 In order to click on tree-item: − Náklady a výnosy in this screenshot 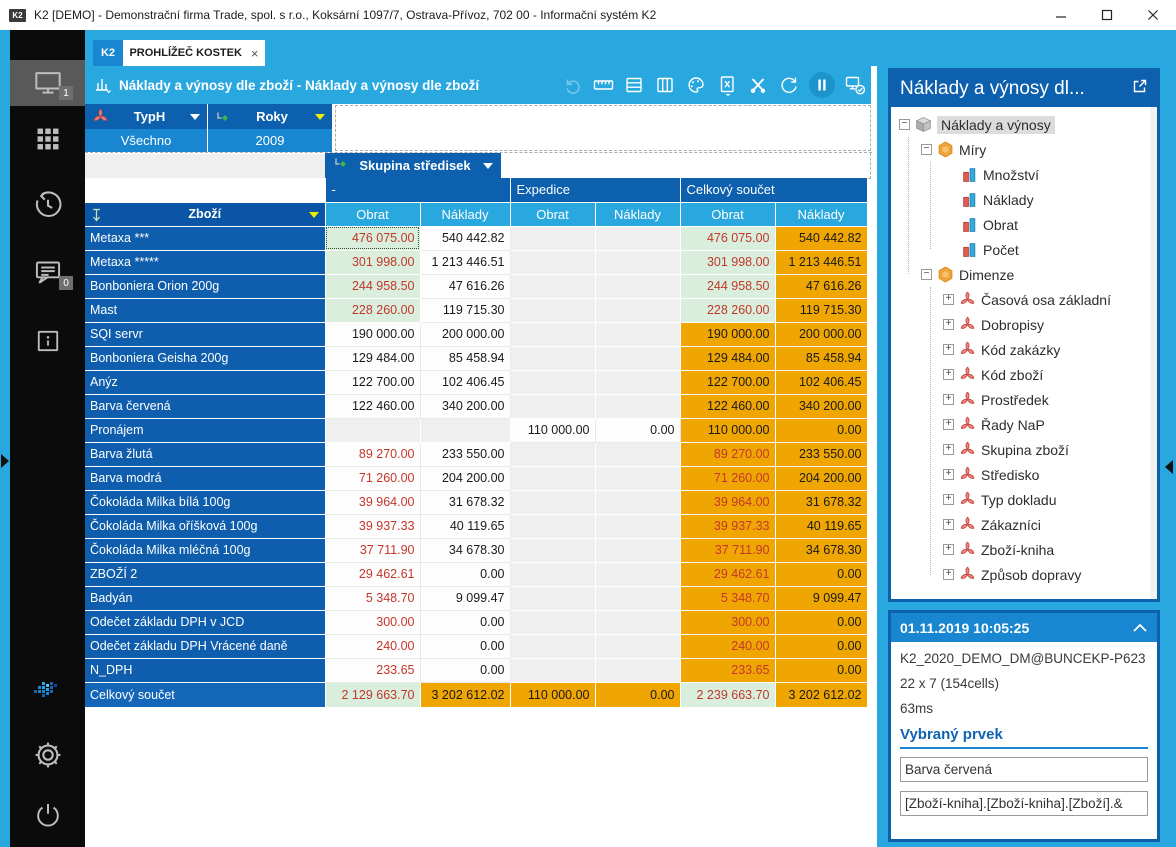, I will do `click(1024, 124)`.